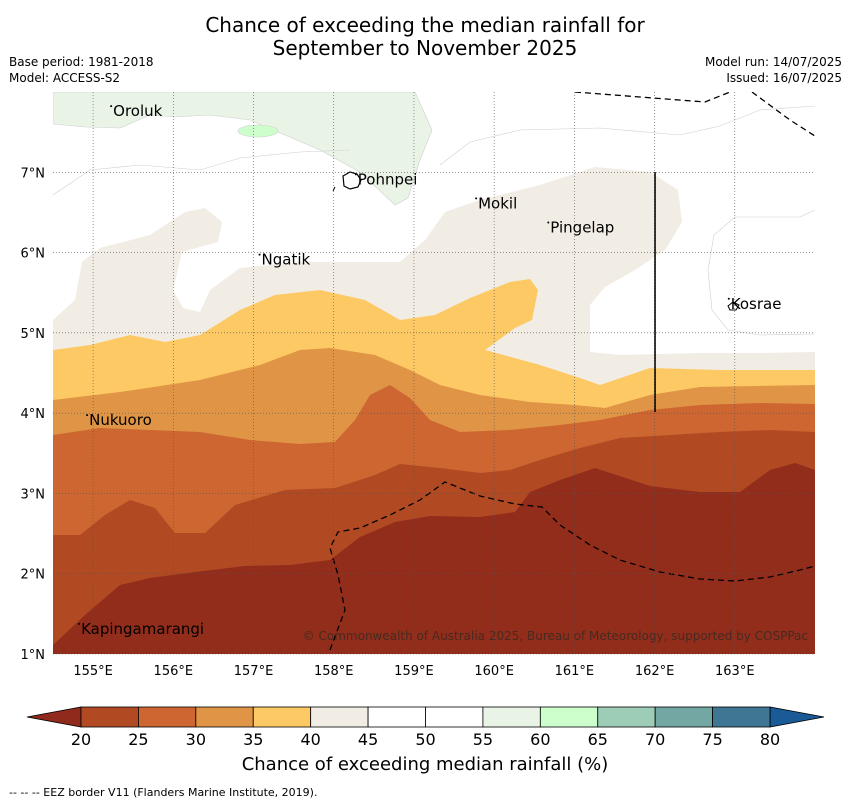  Describe the element at coordinates (352, 180) in the screenshot. I see `pohnpei-outline` at that location.